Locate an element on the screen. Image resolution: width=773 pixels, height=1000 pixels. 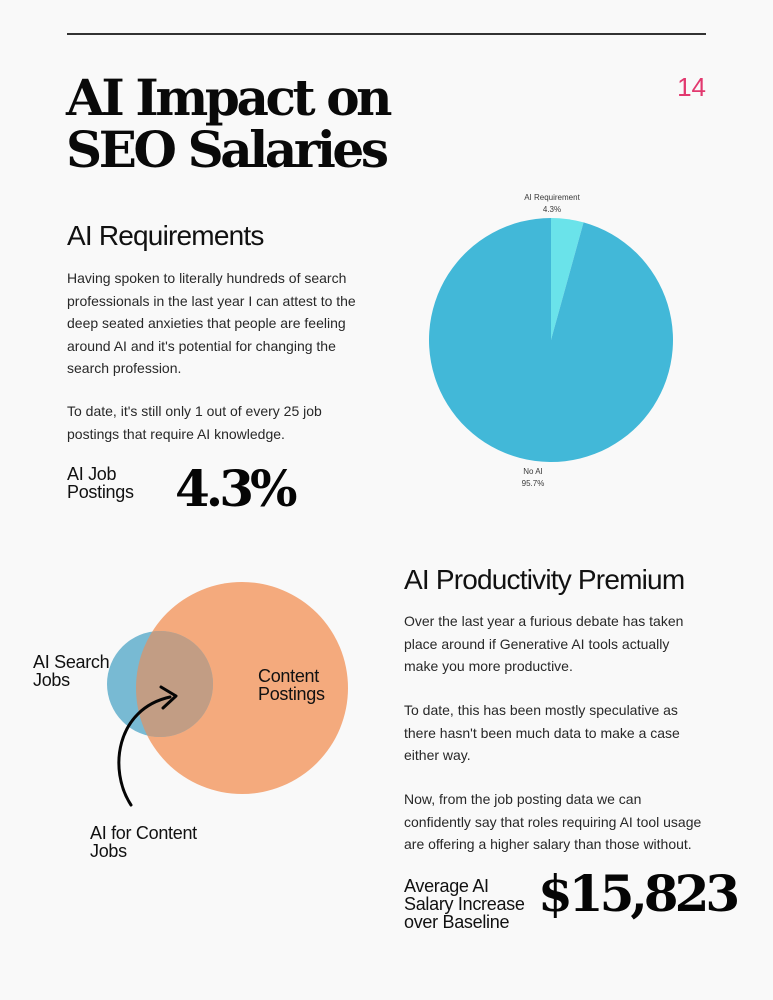
venn-overlap-label: AI for Content Jobs is located at coordinates (143, 842).